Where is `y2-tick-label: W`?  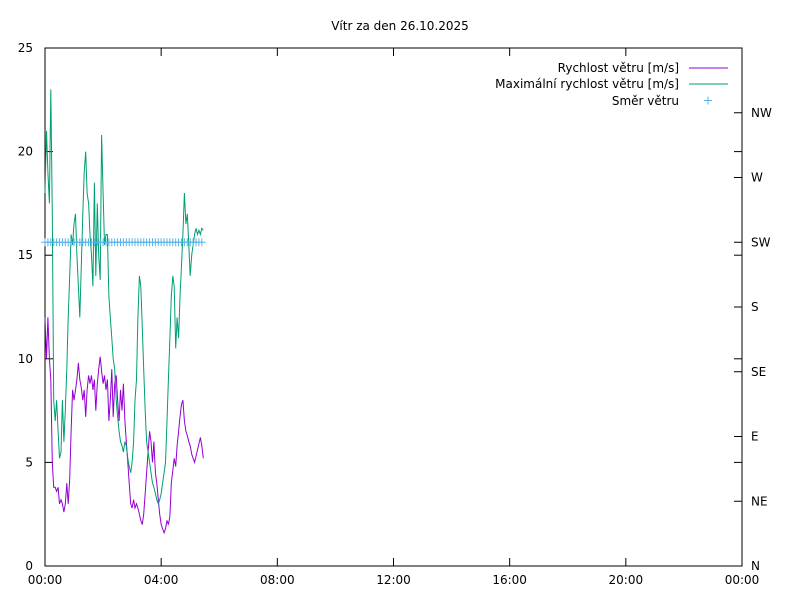 y2-tick-label: W is located at coordinates (757, 178).